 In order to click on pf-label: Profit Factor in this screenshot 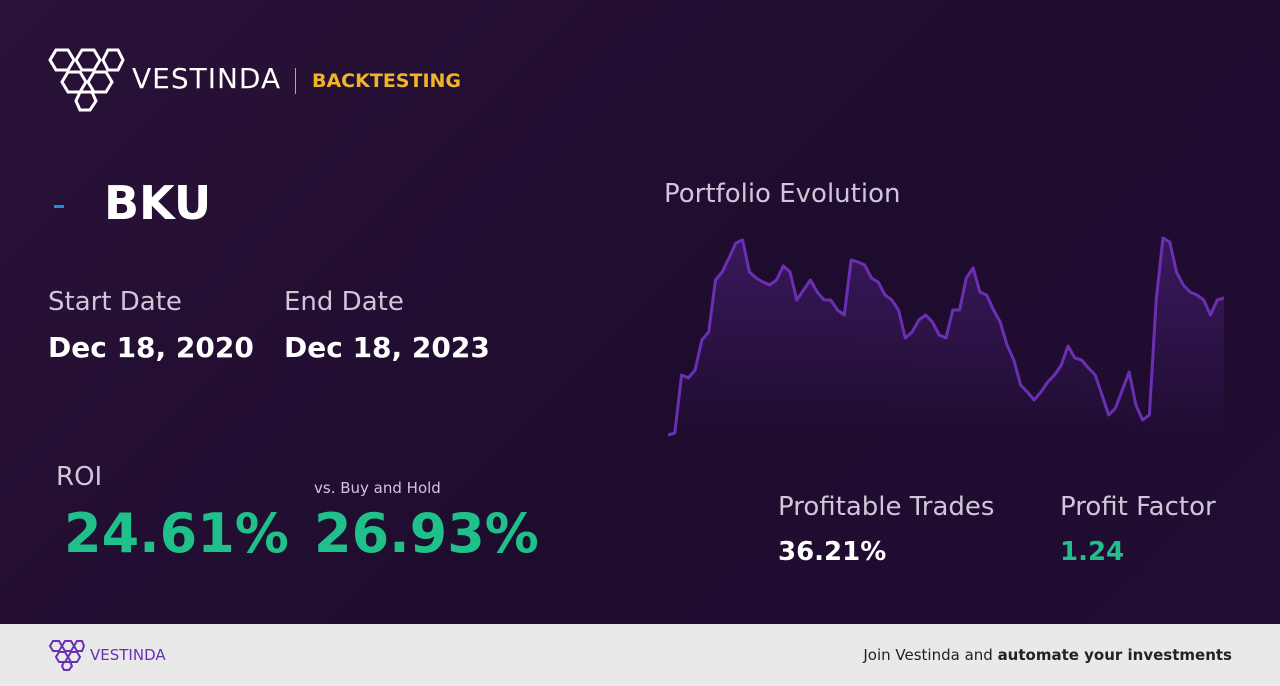, I will do `click(1138, 507)`.